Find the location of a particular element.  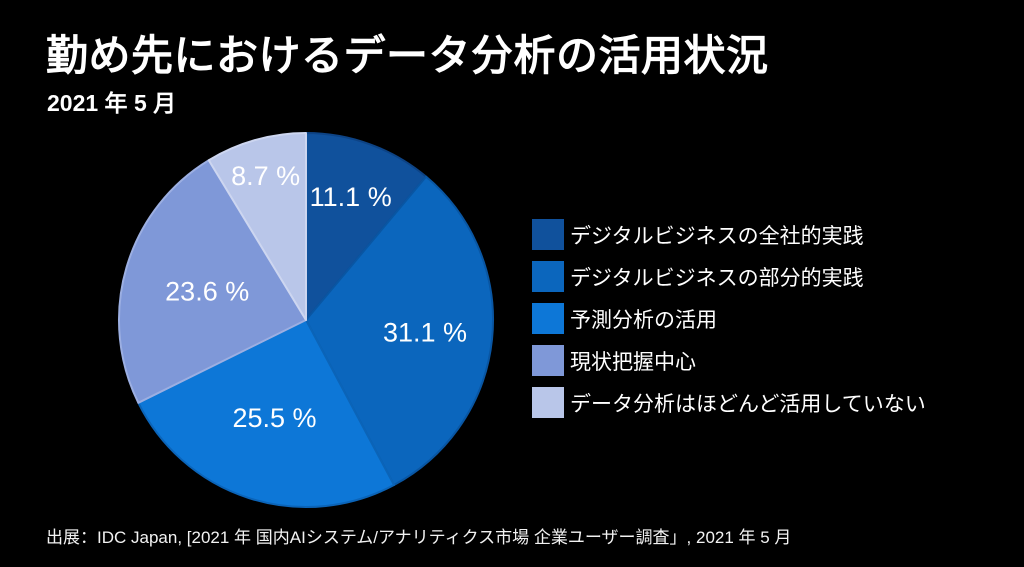

legend-label: データ分析はほどんど活用していない is located at coordinates (748, 404).